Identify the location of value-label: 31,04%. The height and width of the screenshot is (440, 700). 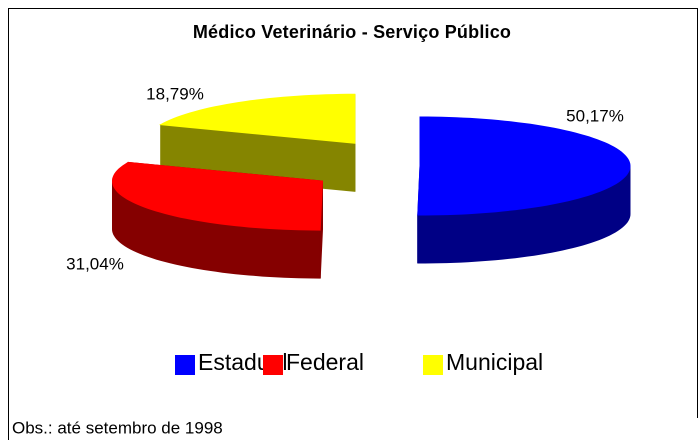
(95, 263).